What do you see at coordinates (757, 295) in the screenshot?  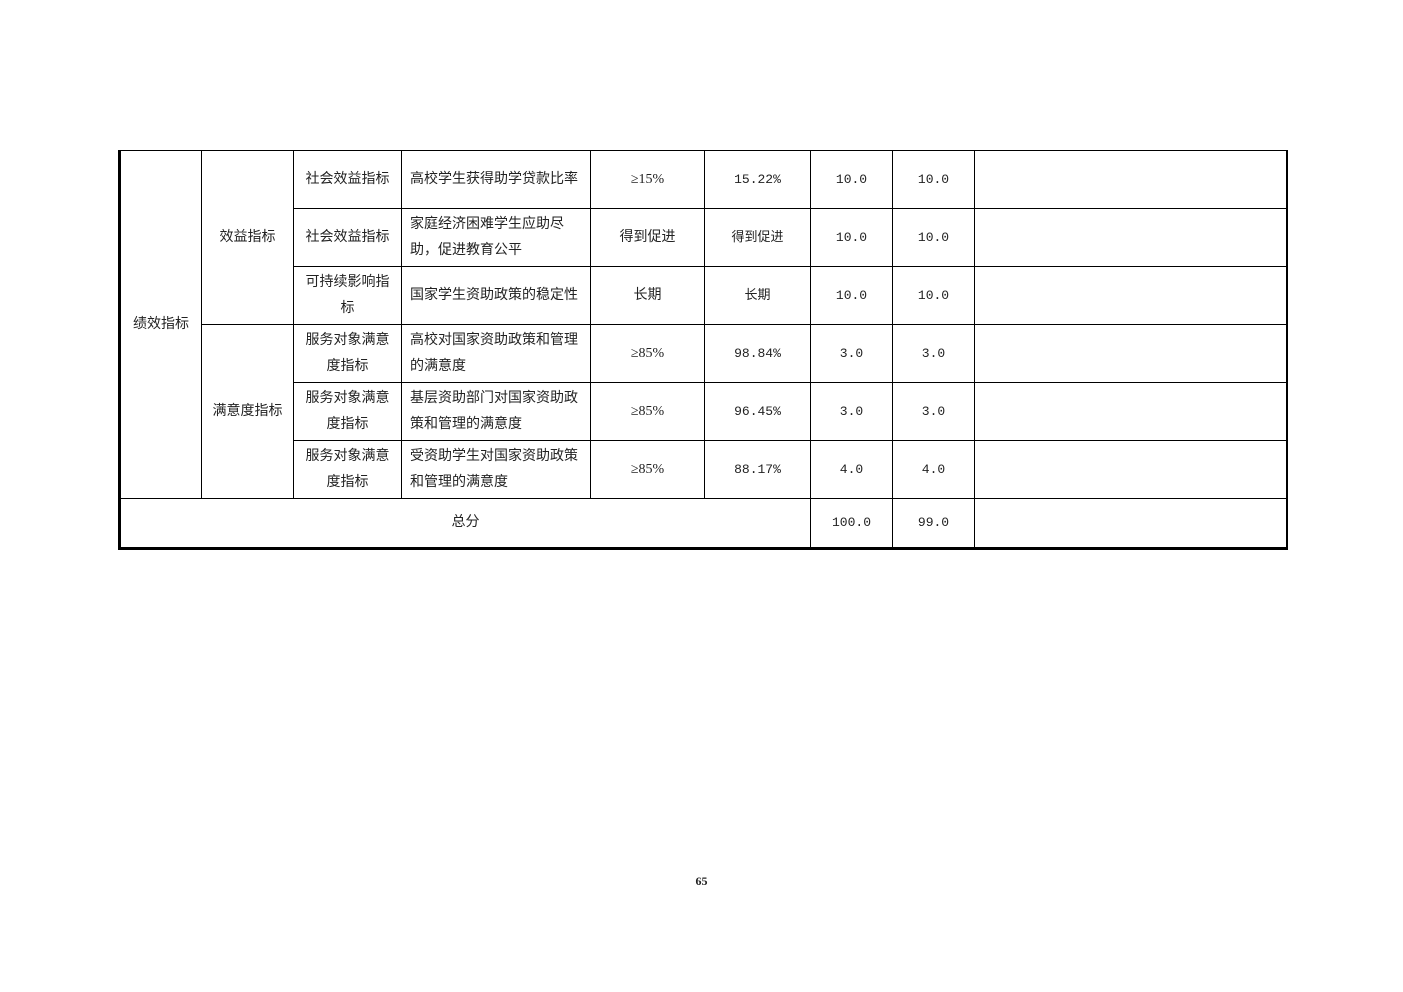 I see `actual-cell: 长期` at bounding box center [757, 295].